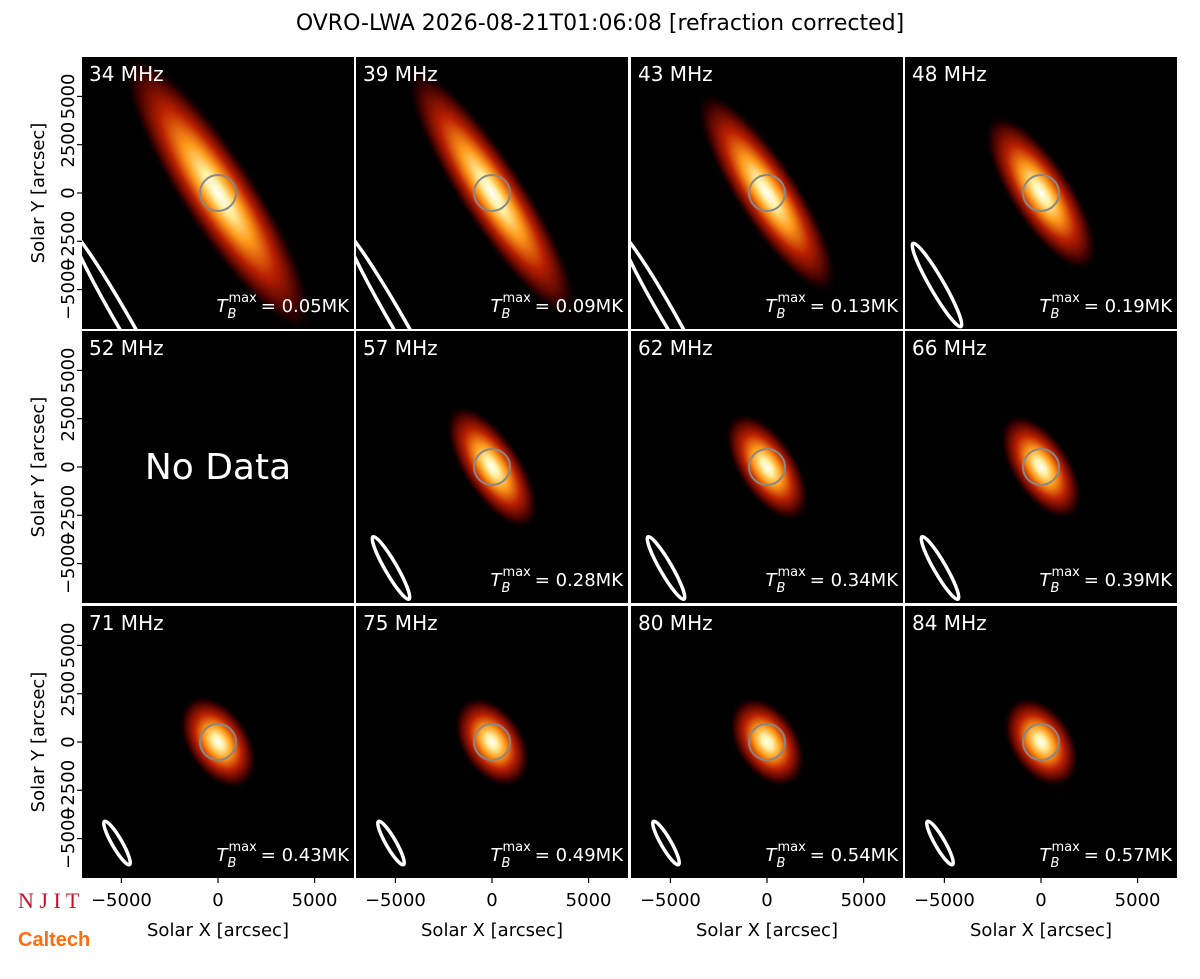 The width and height of the screenshot is (1200, 979). What do you see at coordinates (68, 563) in the screenshot?
I see `y-tick-label: −5000` at bounding box center [68, 563].